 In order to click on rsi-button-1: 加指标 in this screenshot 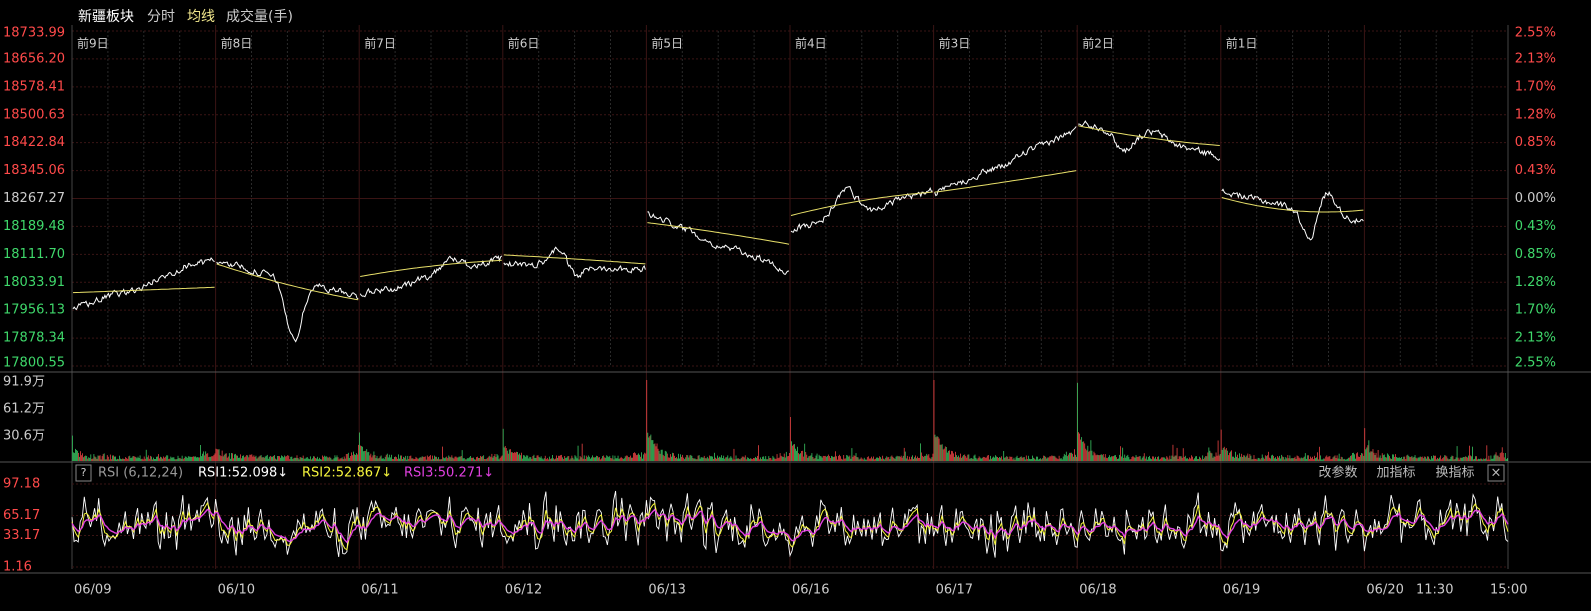, I will do `click(1395, 473)`.